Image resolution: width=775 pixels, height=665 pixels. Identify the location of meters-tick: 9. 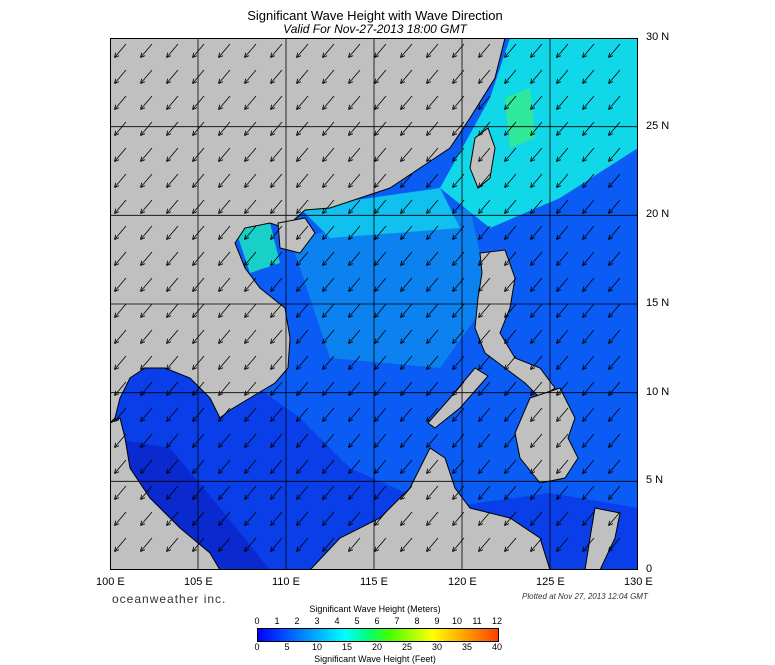
(437, 621).